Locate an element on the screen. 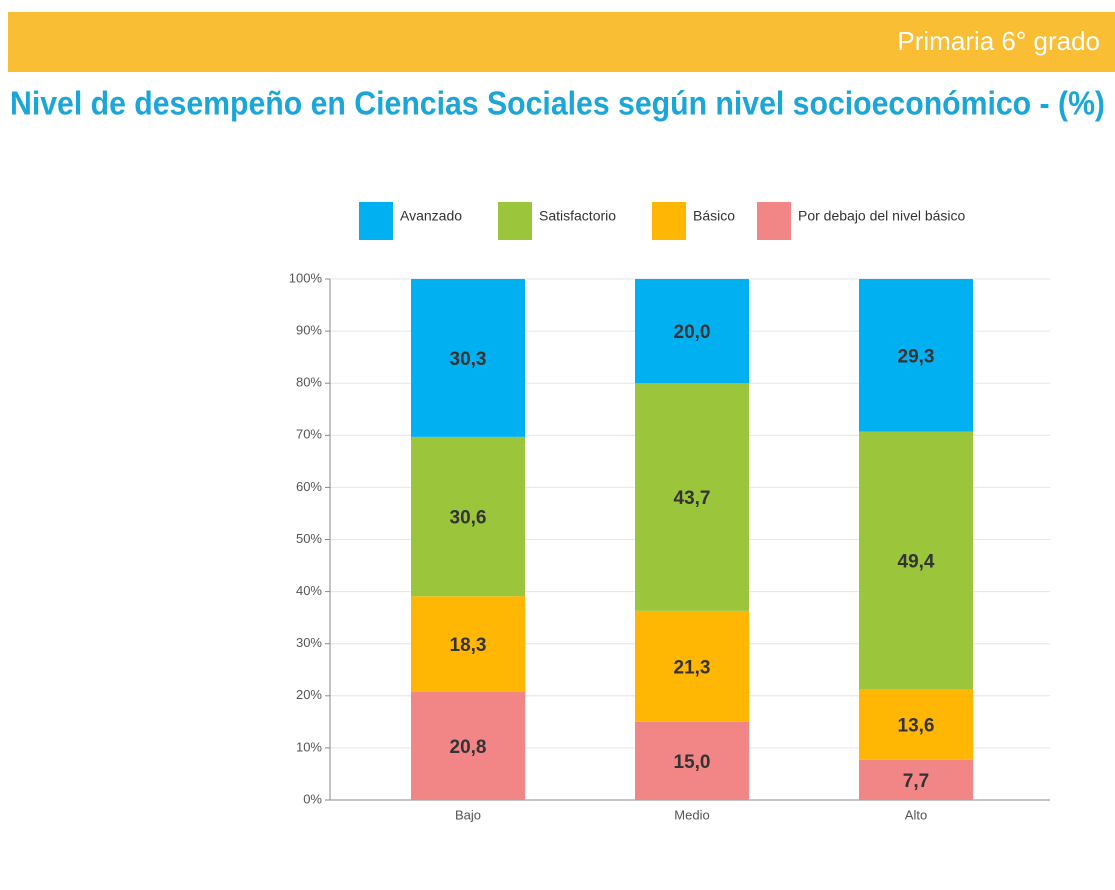 The height and width of the screenshot is (890, 1115). value-label: 30,3 is located at coordinates (468, 359).